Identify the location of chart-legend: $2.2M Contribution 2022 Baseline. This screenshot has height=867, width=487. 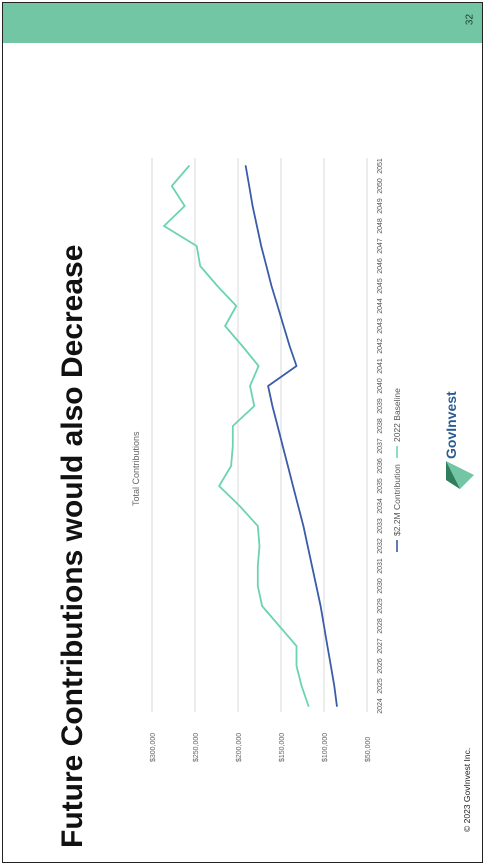
(397, 470).